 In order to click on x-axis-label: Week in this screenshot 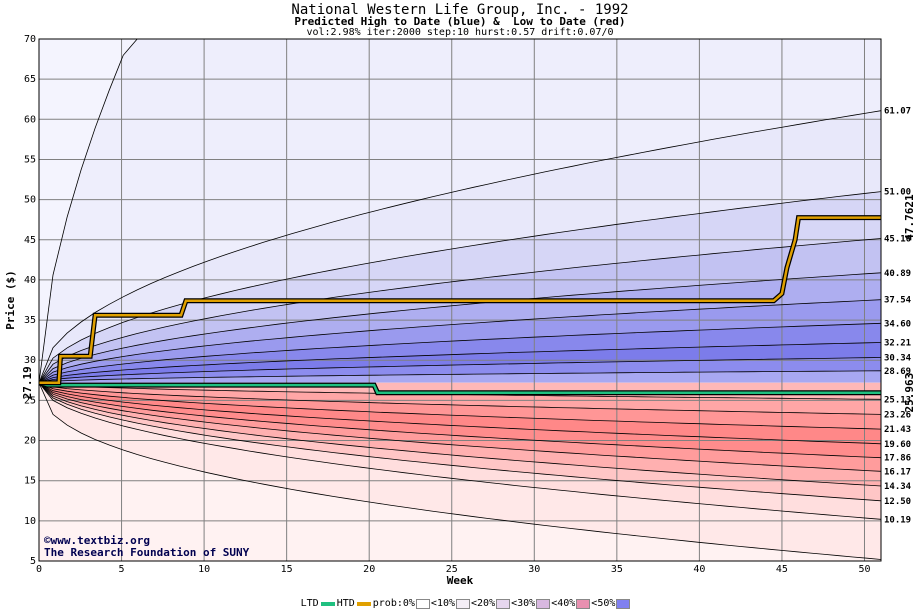, I will do `click(460, 580)`.